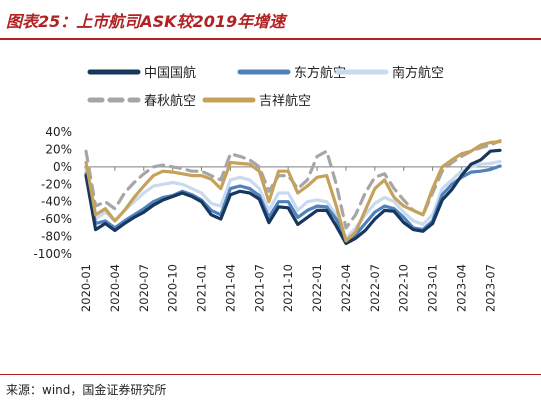 This screenshot has width=541, height=404. Describe the element at coordinates (56, 219) in the screenshot. I see `y-tick-label: -60%` at that location.